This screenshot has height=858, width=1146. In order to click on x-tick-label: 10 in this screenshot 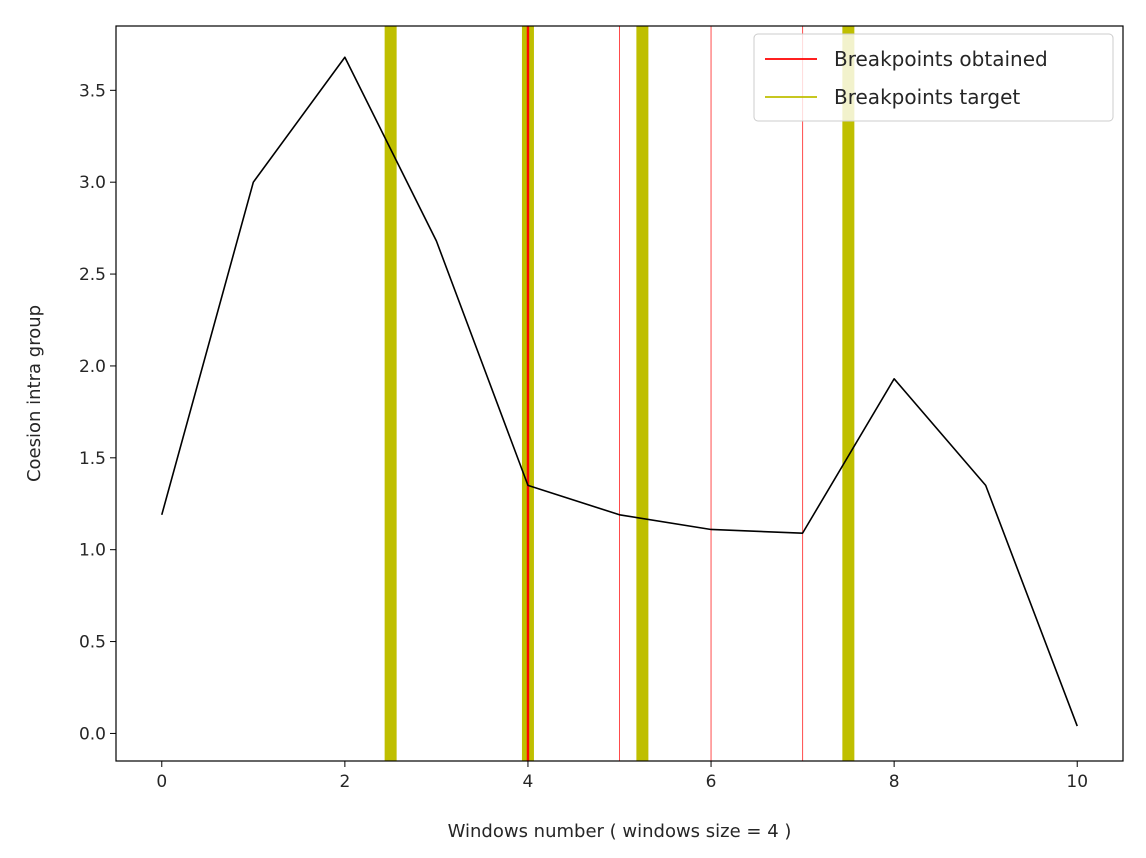, I will do `click(1077, 782)`.